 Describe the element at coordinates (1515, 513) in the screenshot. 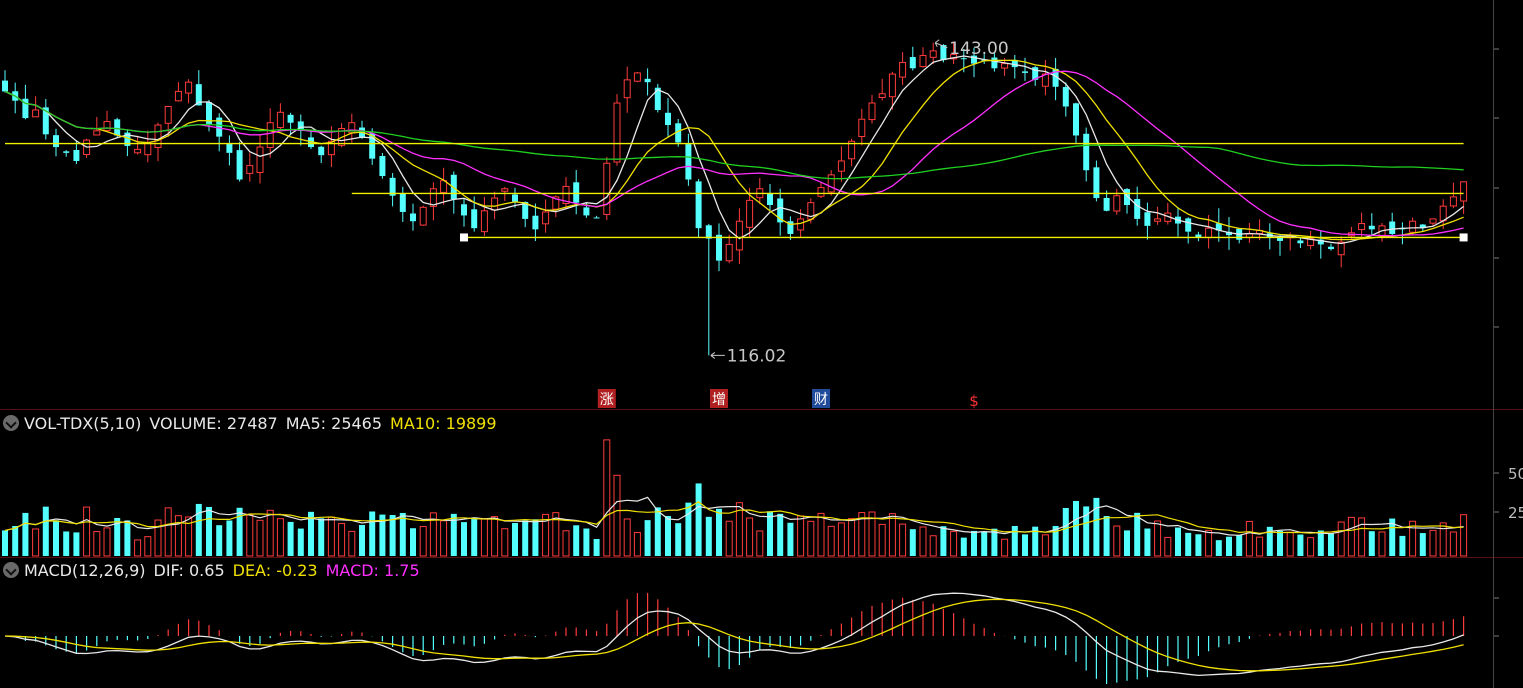

I see `volume-axis-label: 25` at that location.